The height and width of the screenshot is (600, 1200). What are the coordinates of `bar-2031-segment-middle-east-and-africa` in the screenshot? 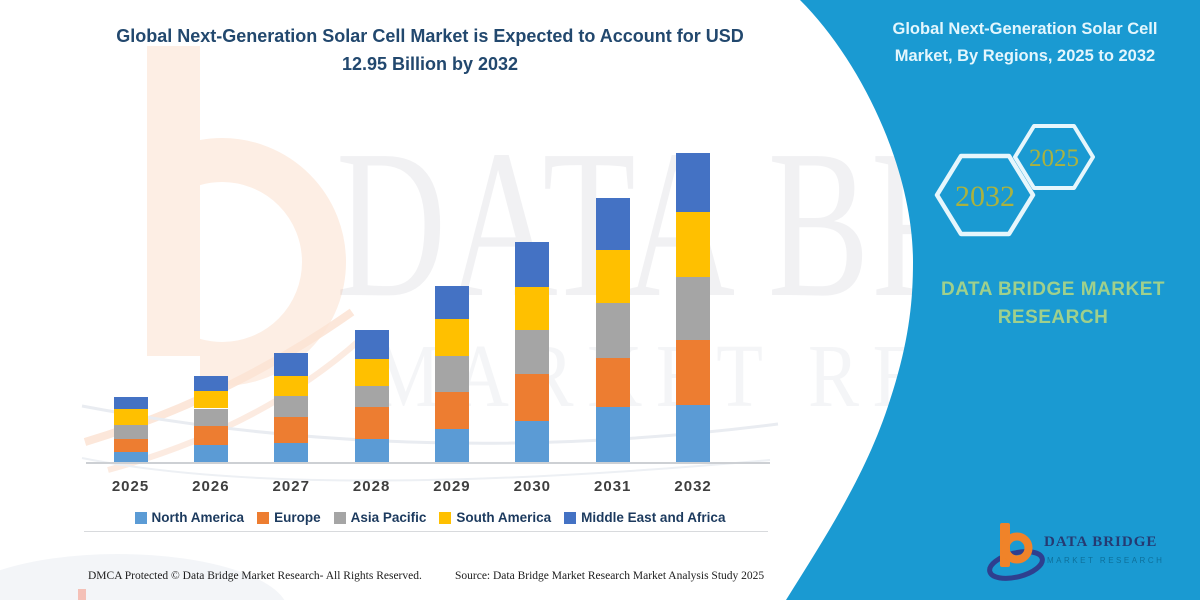 It's located at (612, 224).